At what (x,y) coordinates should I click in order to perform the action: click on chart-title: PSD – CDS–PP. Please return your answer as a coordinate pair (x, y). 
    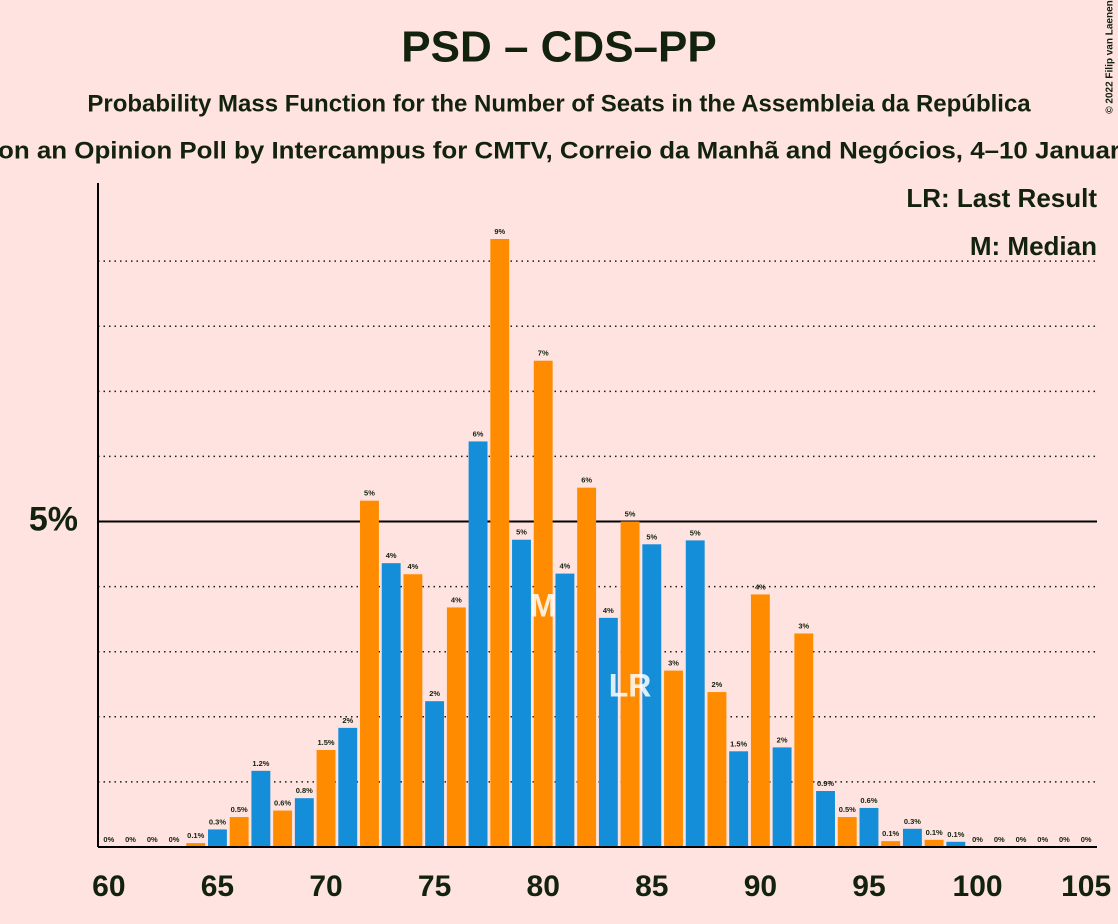
    Looking at the image, I should click on (558, 47).